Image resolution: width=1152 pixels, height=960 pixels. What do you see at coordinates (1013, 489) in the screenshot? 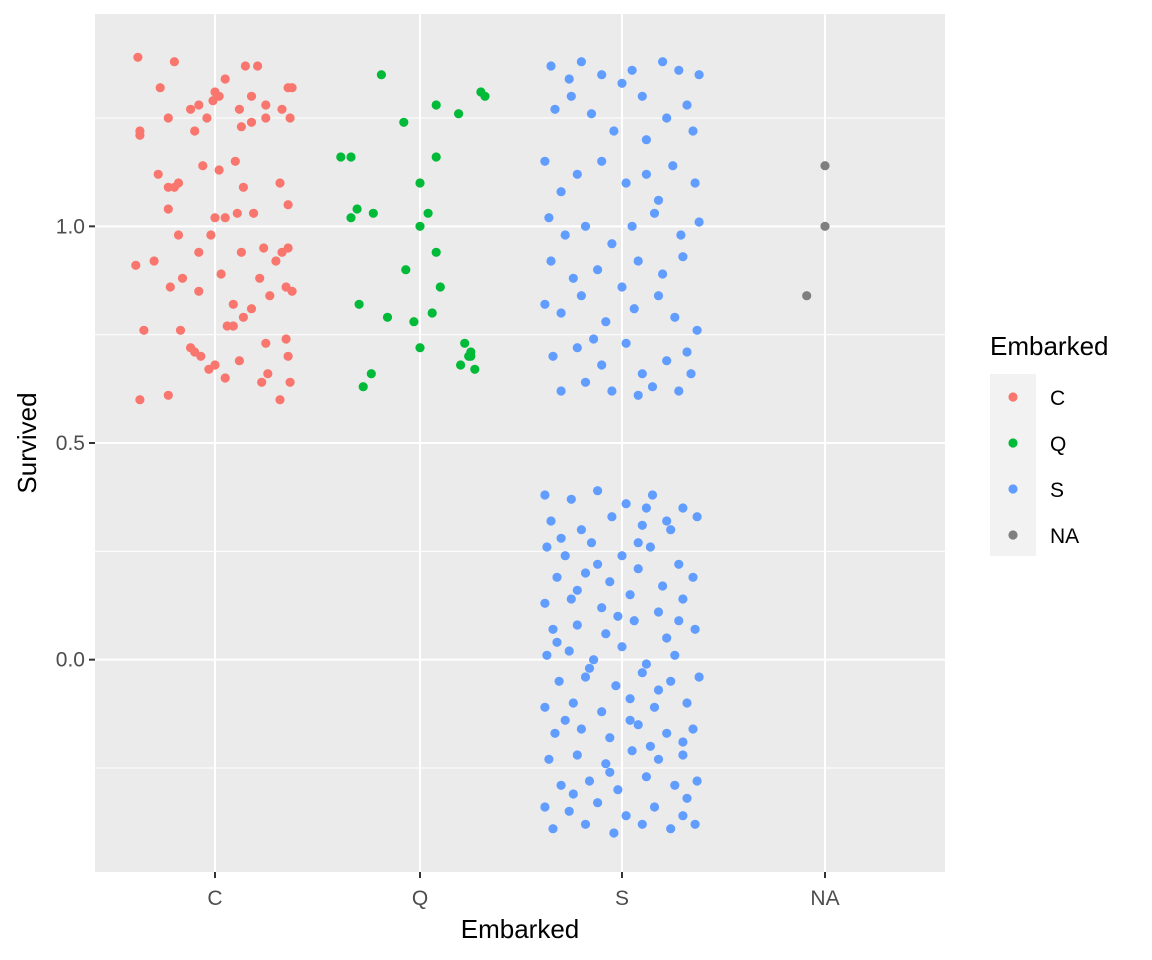
I see `legend-key-s` at bounding box center [1013, 489].